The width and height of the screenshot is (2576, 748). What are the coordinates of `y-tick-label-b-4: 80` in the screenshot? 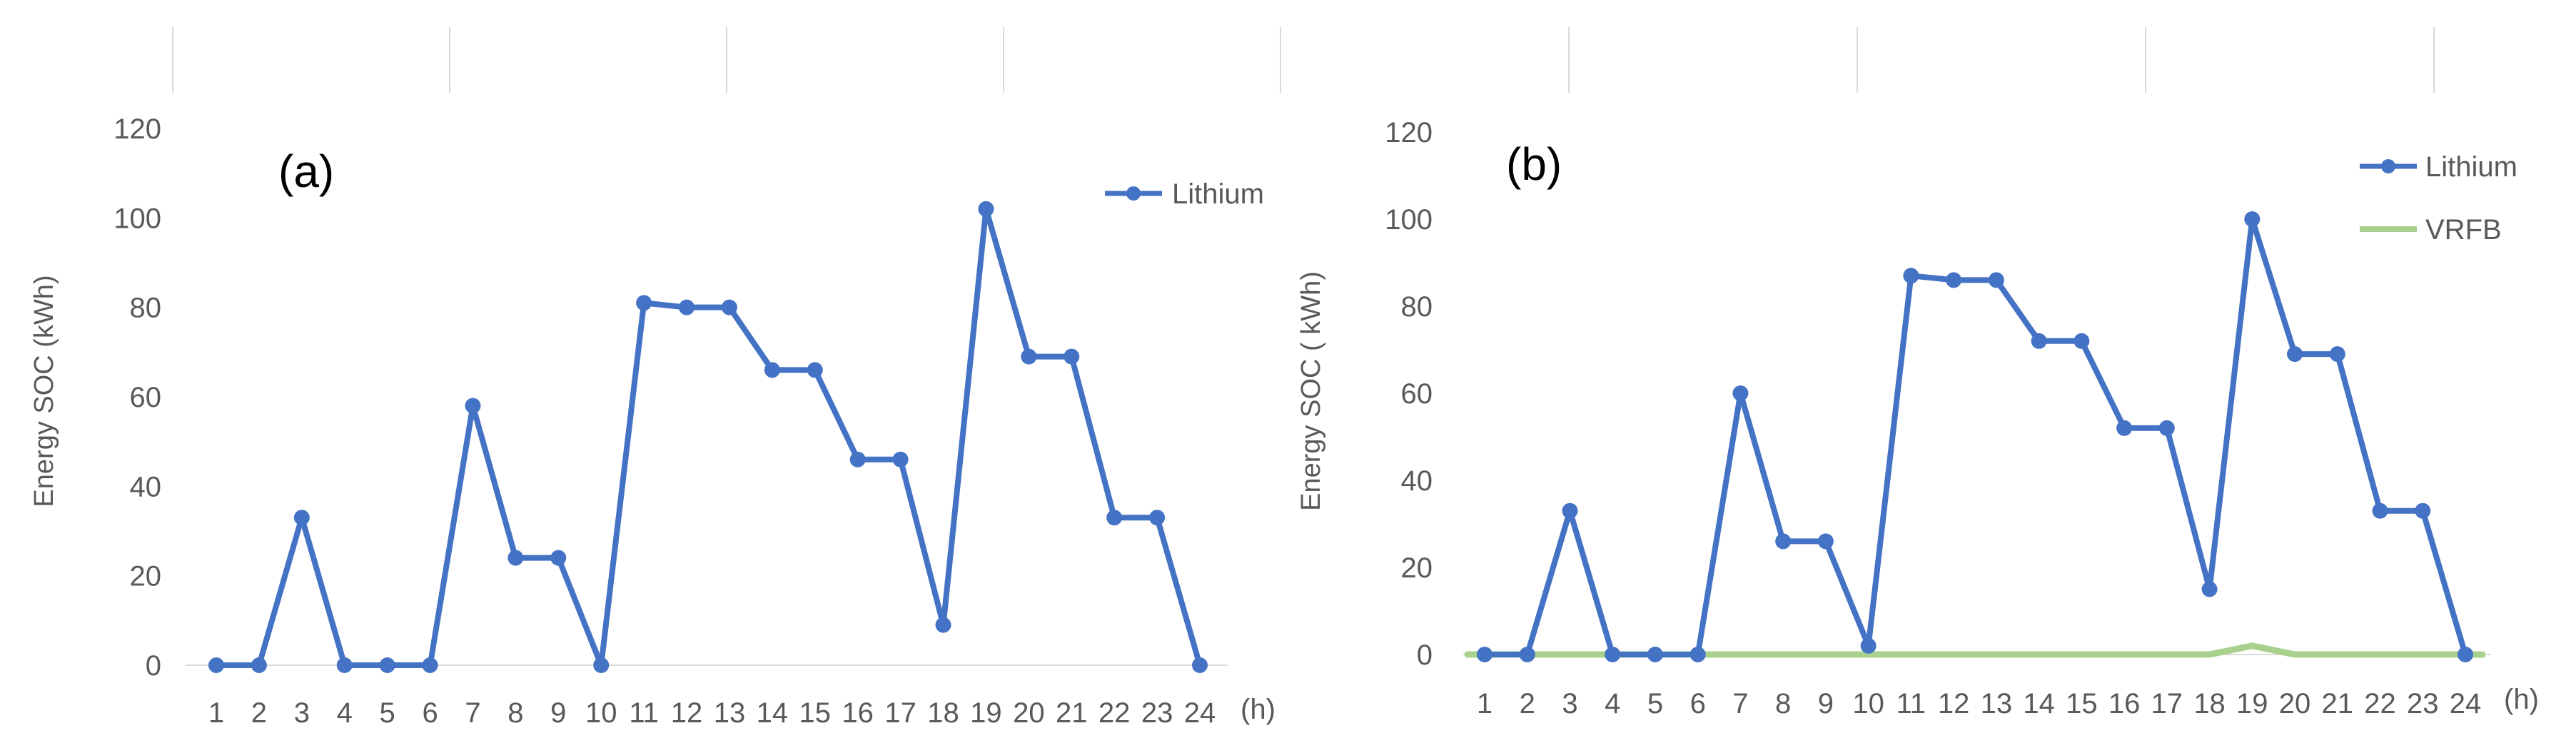 It's located at (1417, 307).